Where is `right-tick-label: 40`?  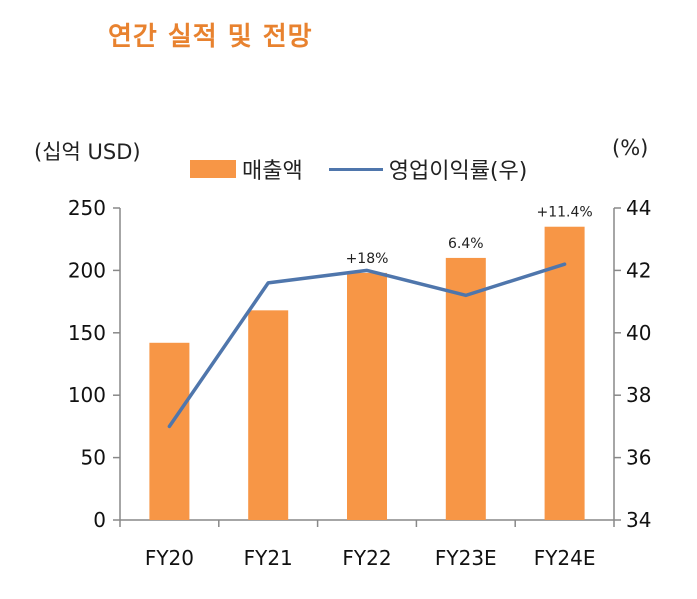
right-tick-label: 40 is located at coordinates (638, 333).